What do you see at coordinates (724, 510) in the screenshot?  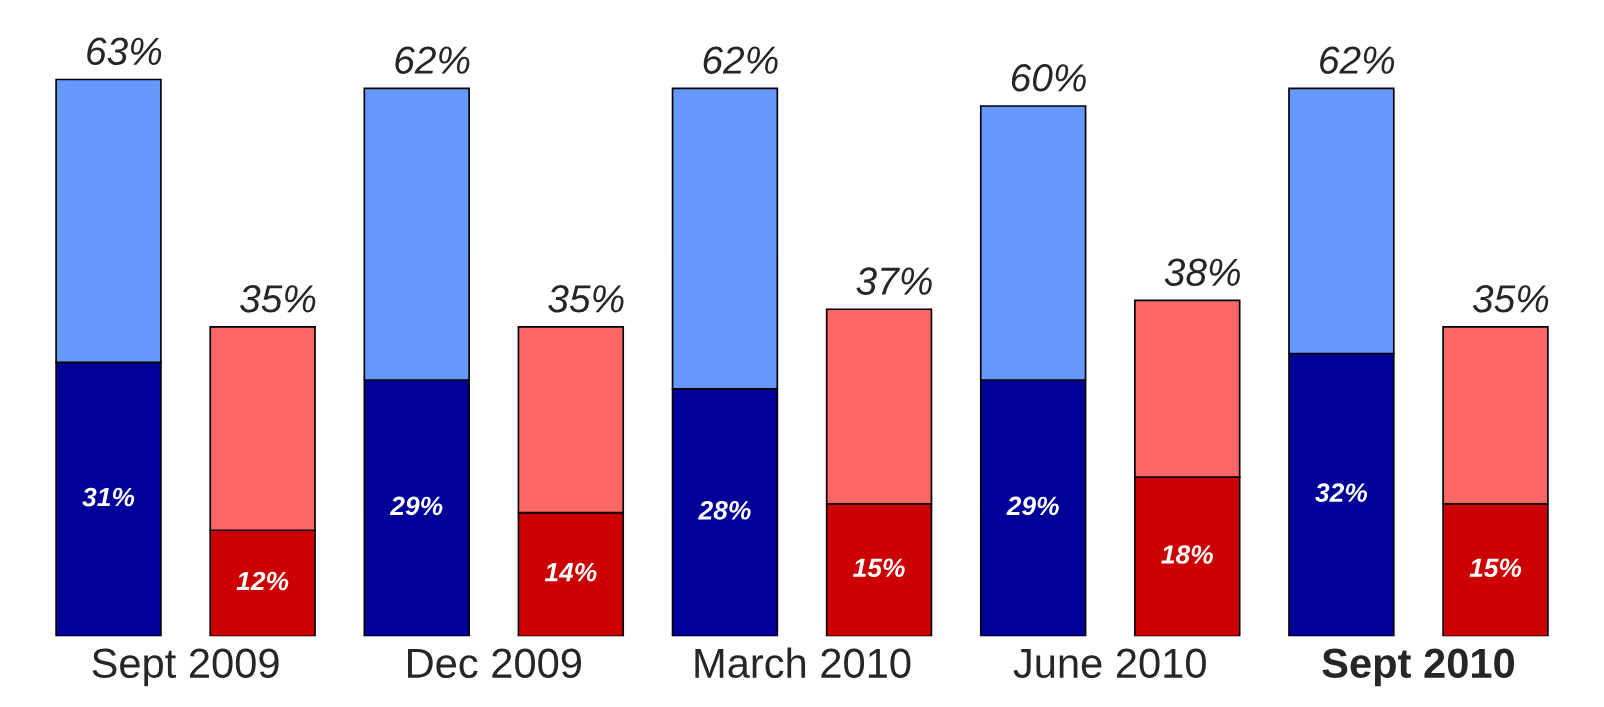 I see `data-label: 28%` at bounding box center [724, 510].